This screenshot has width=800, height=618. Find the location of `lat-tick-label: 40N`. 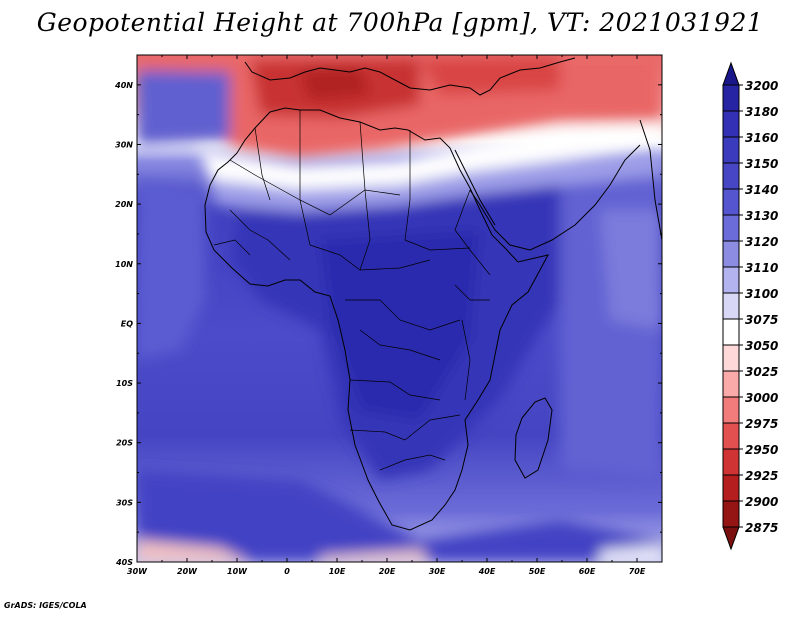

lat-tick-label: 40N is located at coordinates (123, 85).